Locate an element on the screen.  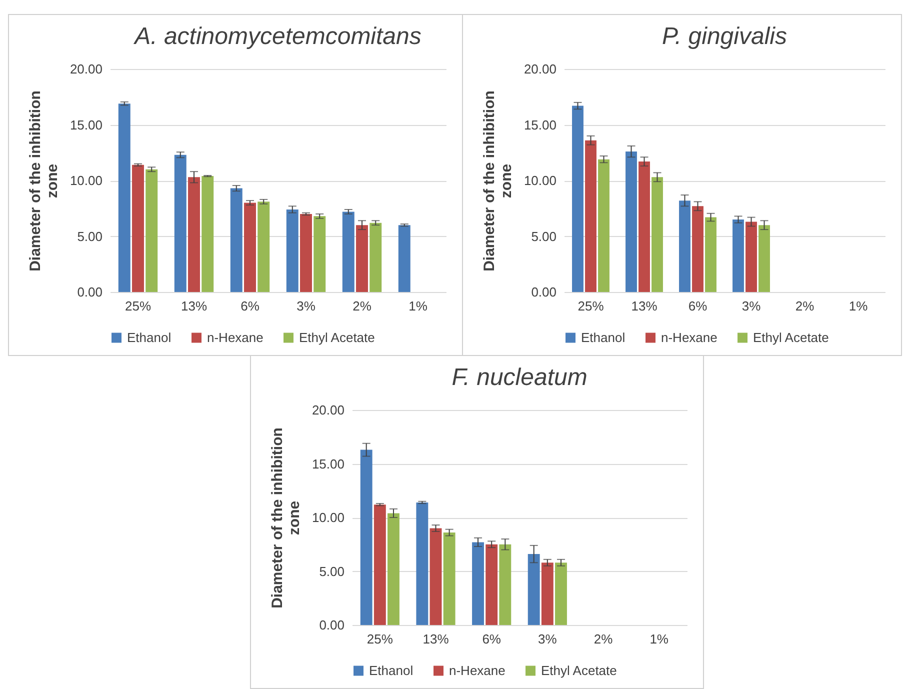
chart-title: A. actinomycetemcomitans is located at coordinates (277, 36).